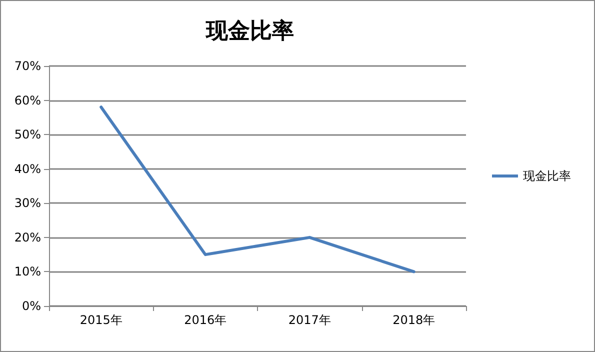  What do you see at coordinates (27, 100) in the screenshot?
I see `y-tick-label: 60%` at bounding box center [27, 100].